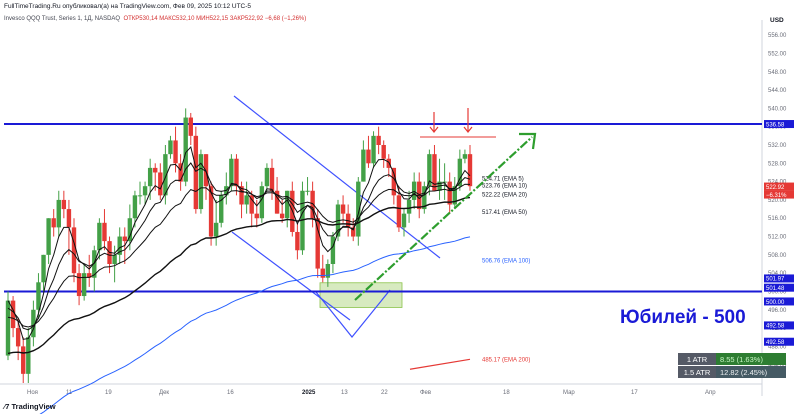 The image size is (800, 414). Describe the element at coordinates (425, 393) in the screenshot. I see `x-tick-label: Фев` at that location.